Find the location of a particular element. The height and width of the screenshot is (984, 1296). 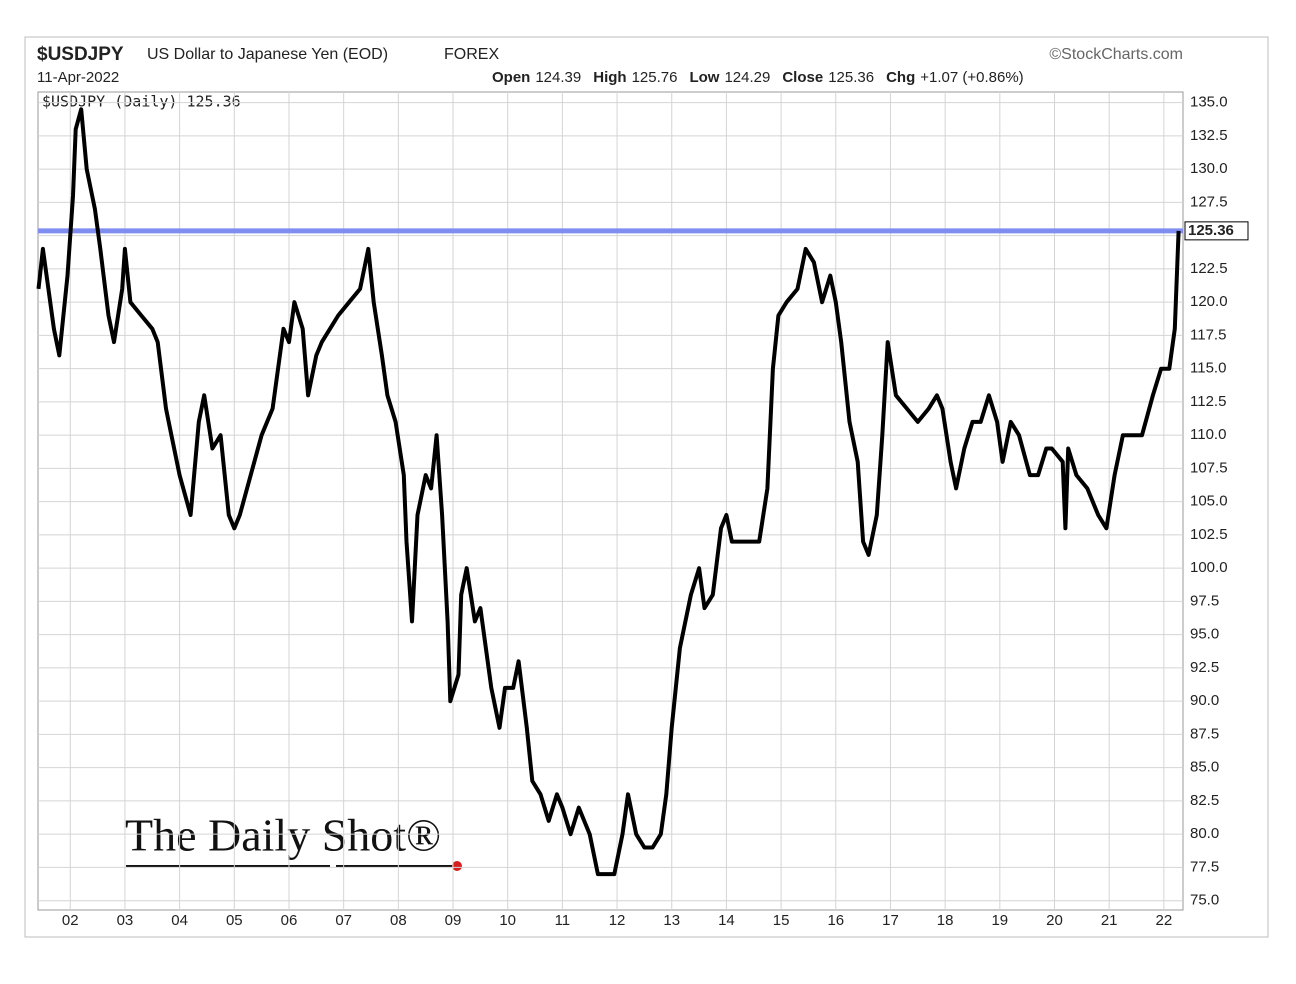

y-tick-label: 75.0 is located at coordinates (1204, 900).